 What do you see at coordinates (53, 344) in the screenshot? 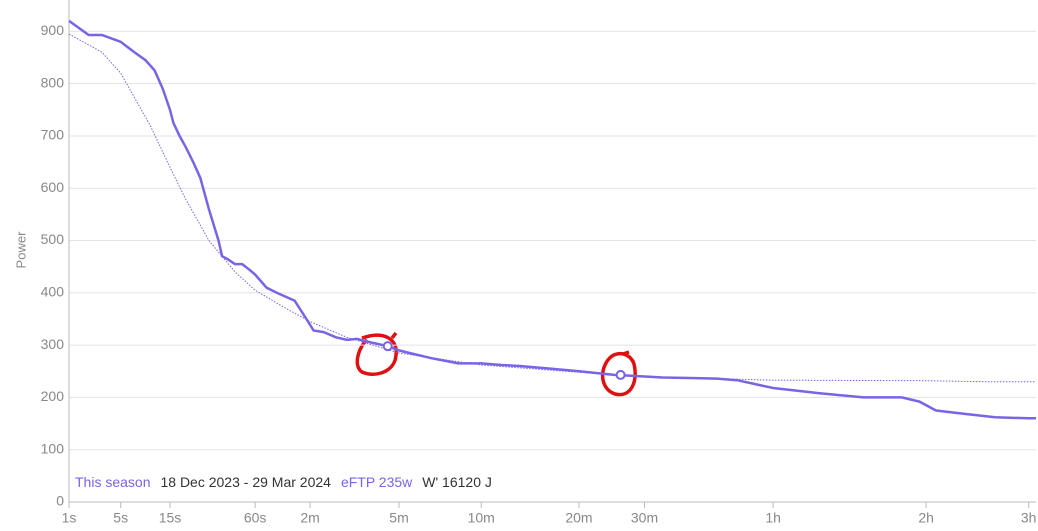
I see `y-tick-label: 300` at bounding box center [53, 344].